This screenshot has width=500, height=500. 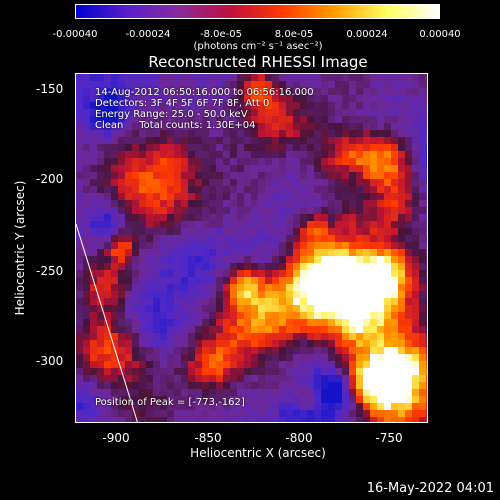 I want to click on y-tick-label: -150, so click(x=50, y=89).